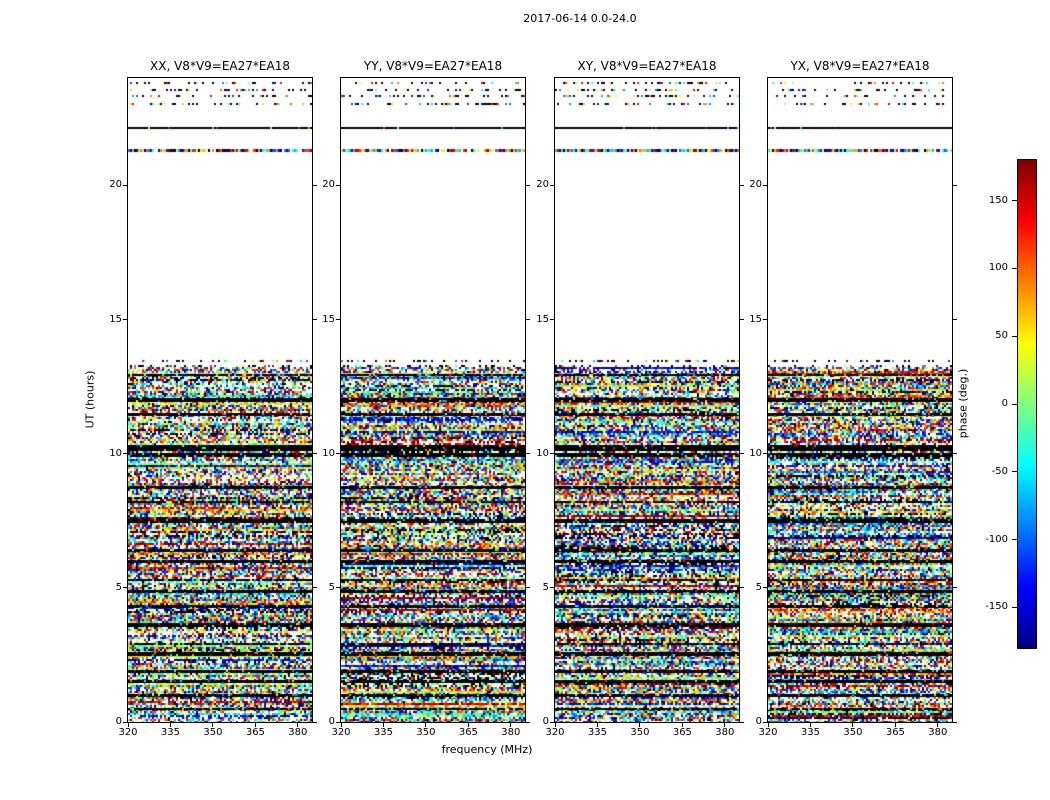  I want to click on heatmap-panel: YY, V8*V9=EA27*EA18, so click(433, 391).